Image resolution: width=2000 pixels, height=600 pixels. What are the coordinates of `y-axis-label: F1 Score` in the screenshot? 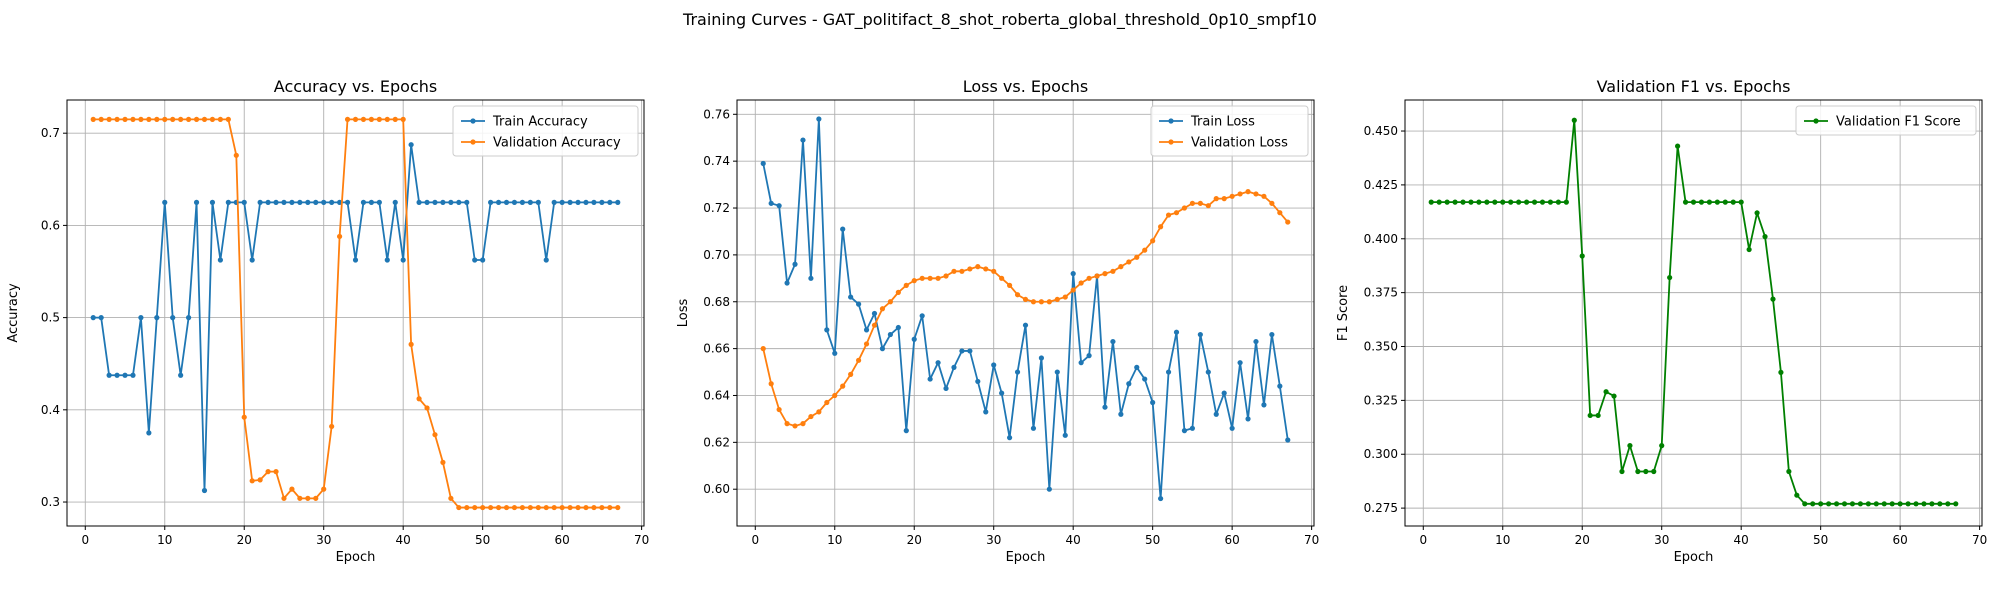 It's located at (1343, 313).